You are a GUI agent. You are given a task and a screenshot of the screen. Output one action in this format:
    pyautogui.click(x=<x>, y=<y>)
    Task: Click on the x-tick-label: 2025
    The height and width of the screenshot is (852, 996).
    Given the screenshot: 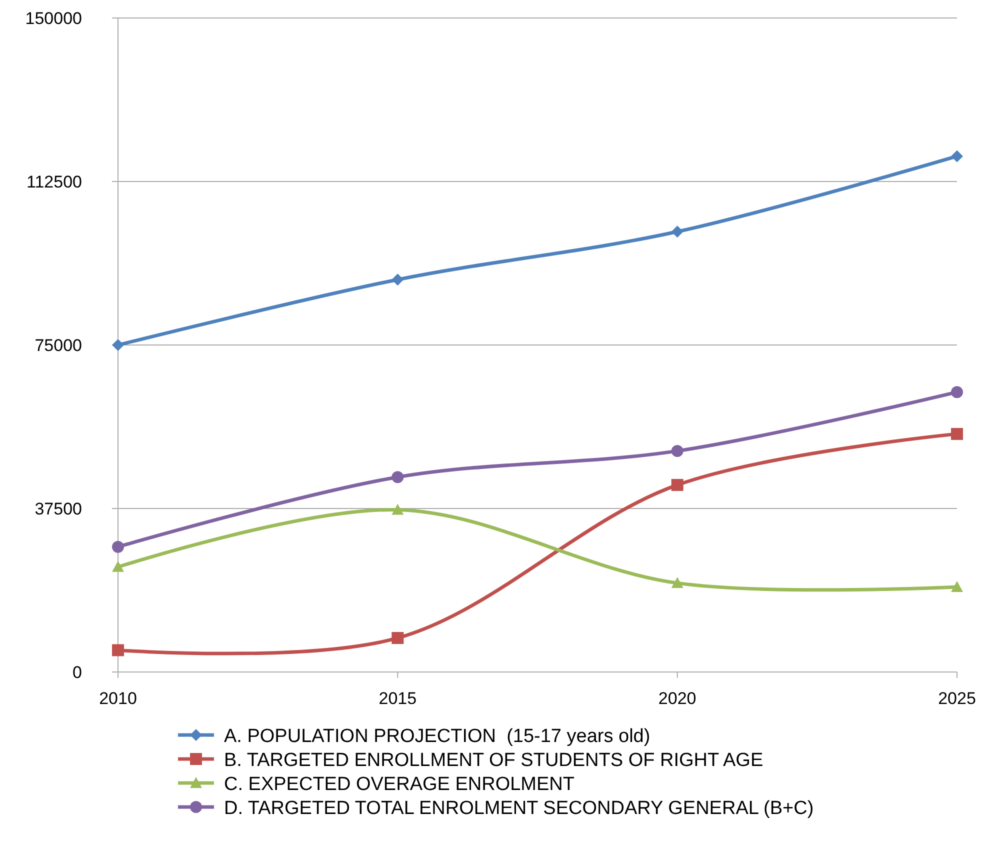 What is the action you would take?
    pyautogui.click(x=957, y=698)
    